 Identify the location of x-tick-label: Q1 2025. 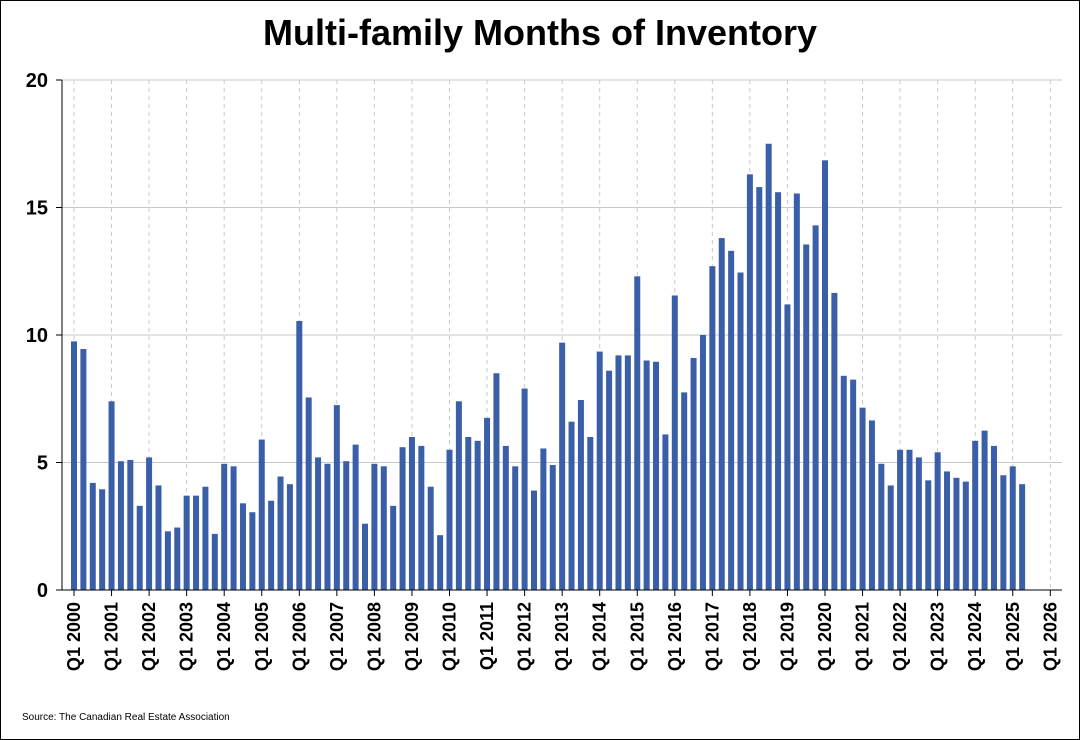
(1013, 636).